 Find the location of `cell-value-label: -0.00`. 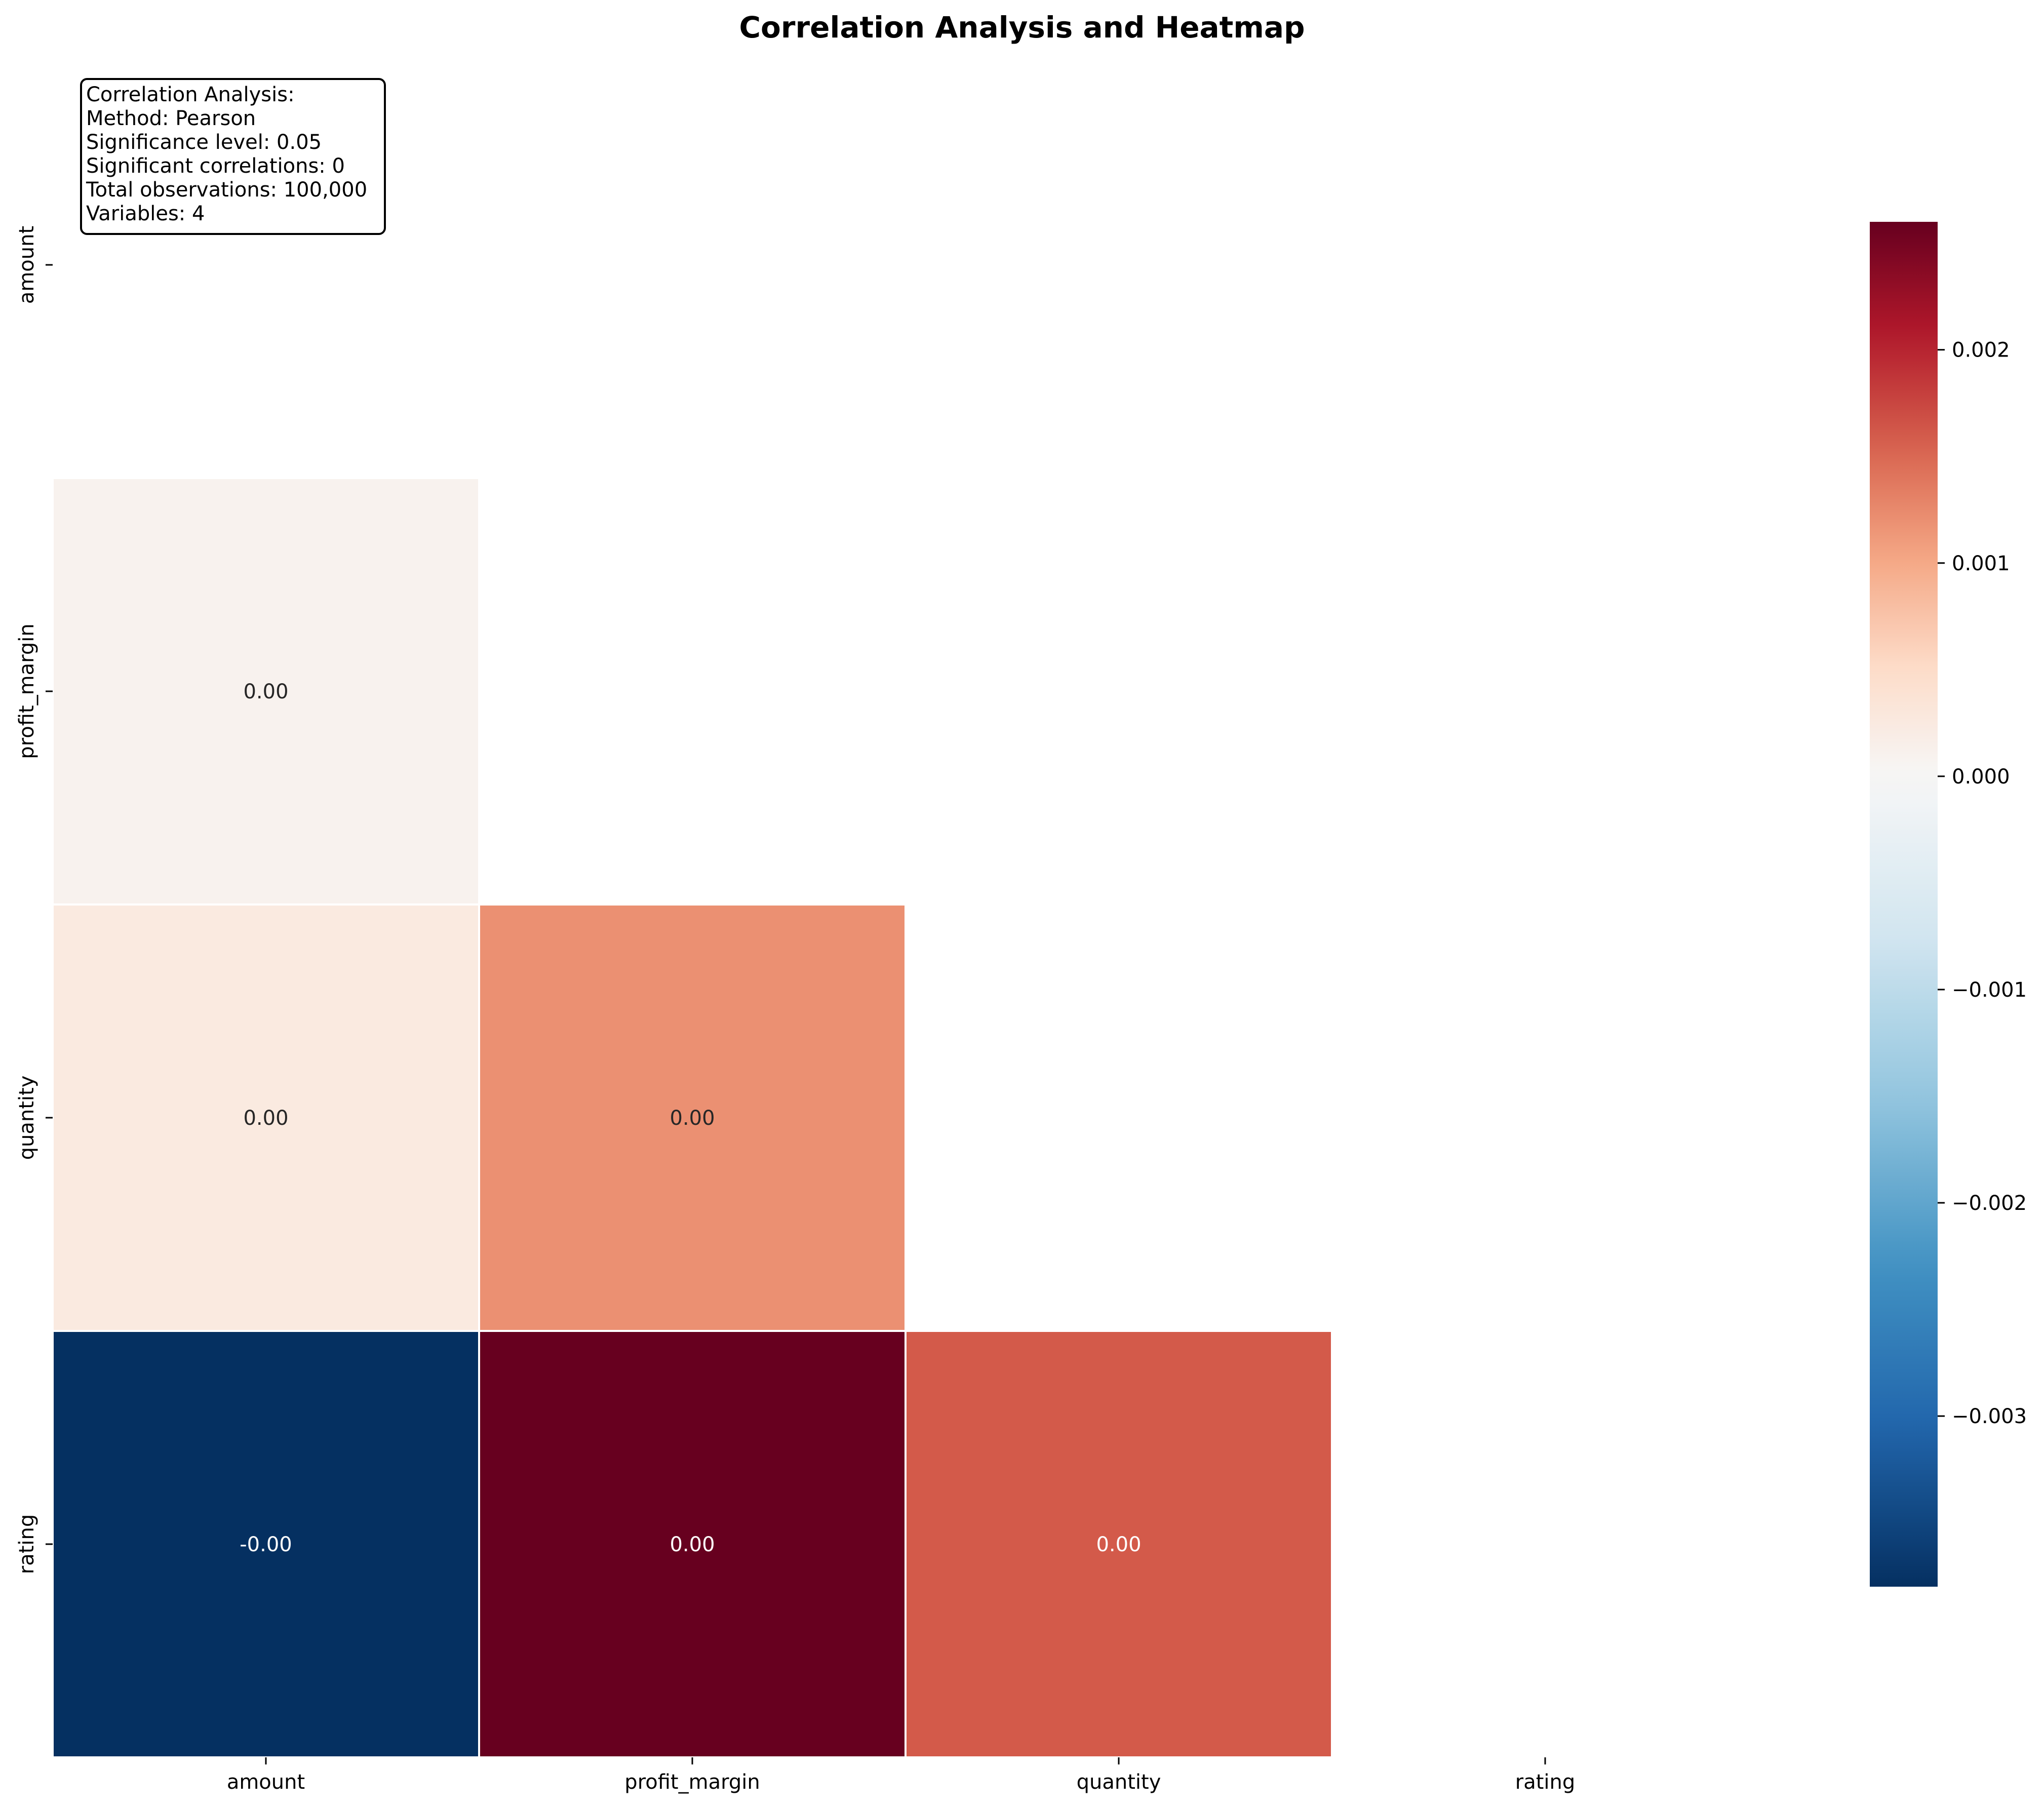

cell-value-label: -0.00 is located at coordinates (266, 1544).